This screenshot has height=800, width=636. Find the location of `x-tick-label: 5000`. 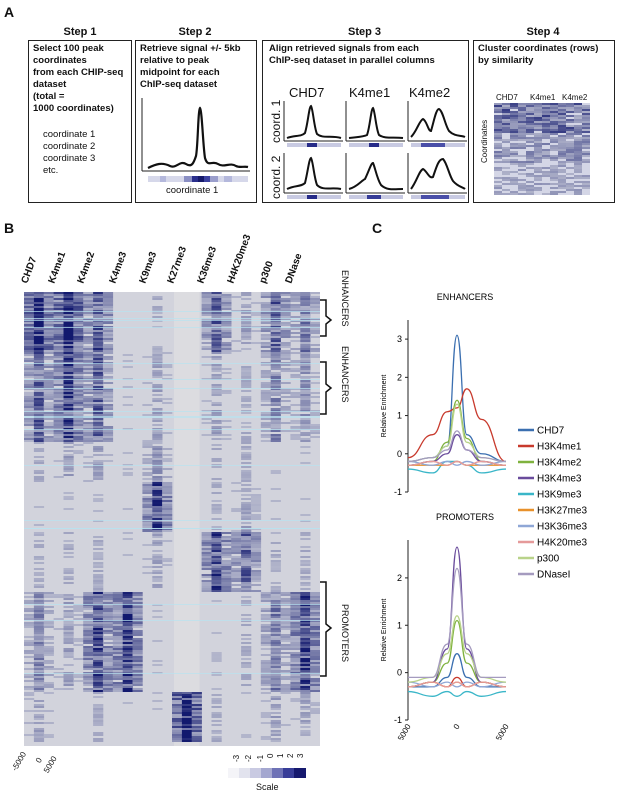

x-tick-label: 5000 is located at coordinates (502, 731).